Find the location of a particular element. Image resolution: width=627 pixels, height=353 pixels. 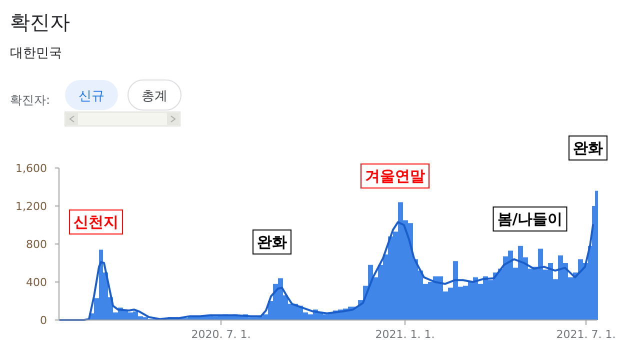

text: 확진자: is located at coordinates (30, 100).